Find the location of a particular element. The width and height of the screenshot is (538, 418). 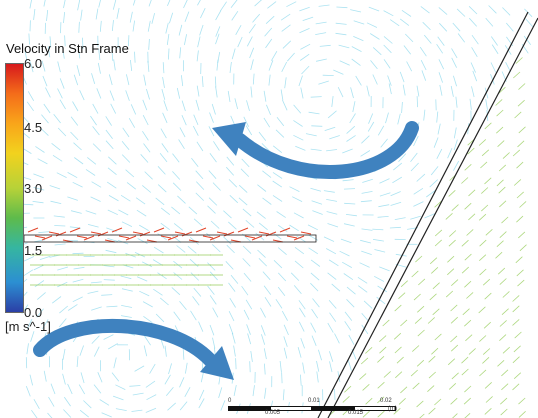

counterclockwise-flow-arrow-icon is located at coordinates (125, 342).